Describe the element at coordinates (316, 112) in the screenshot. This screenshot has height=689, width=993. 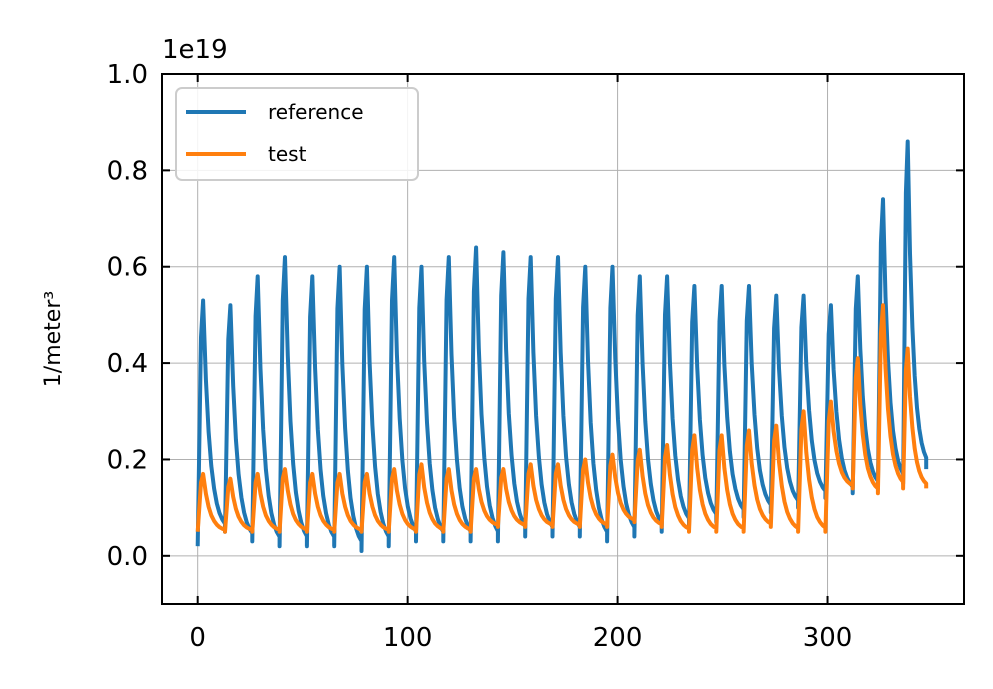
I see `legend-label-reference: reference` at that location.